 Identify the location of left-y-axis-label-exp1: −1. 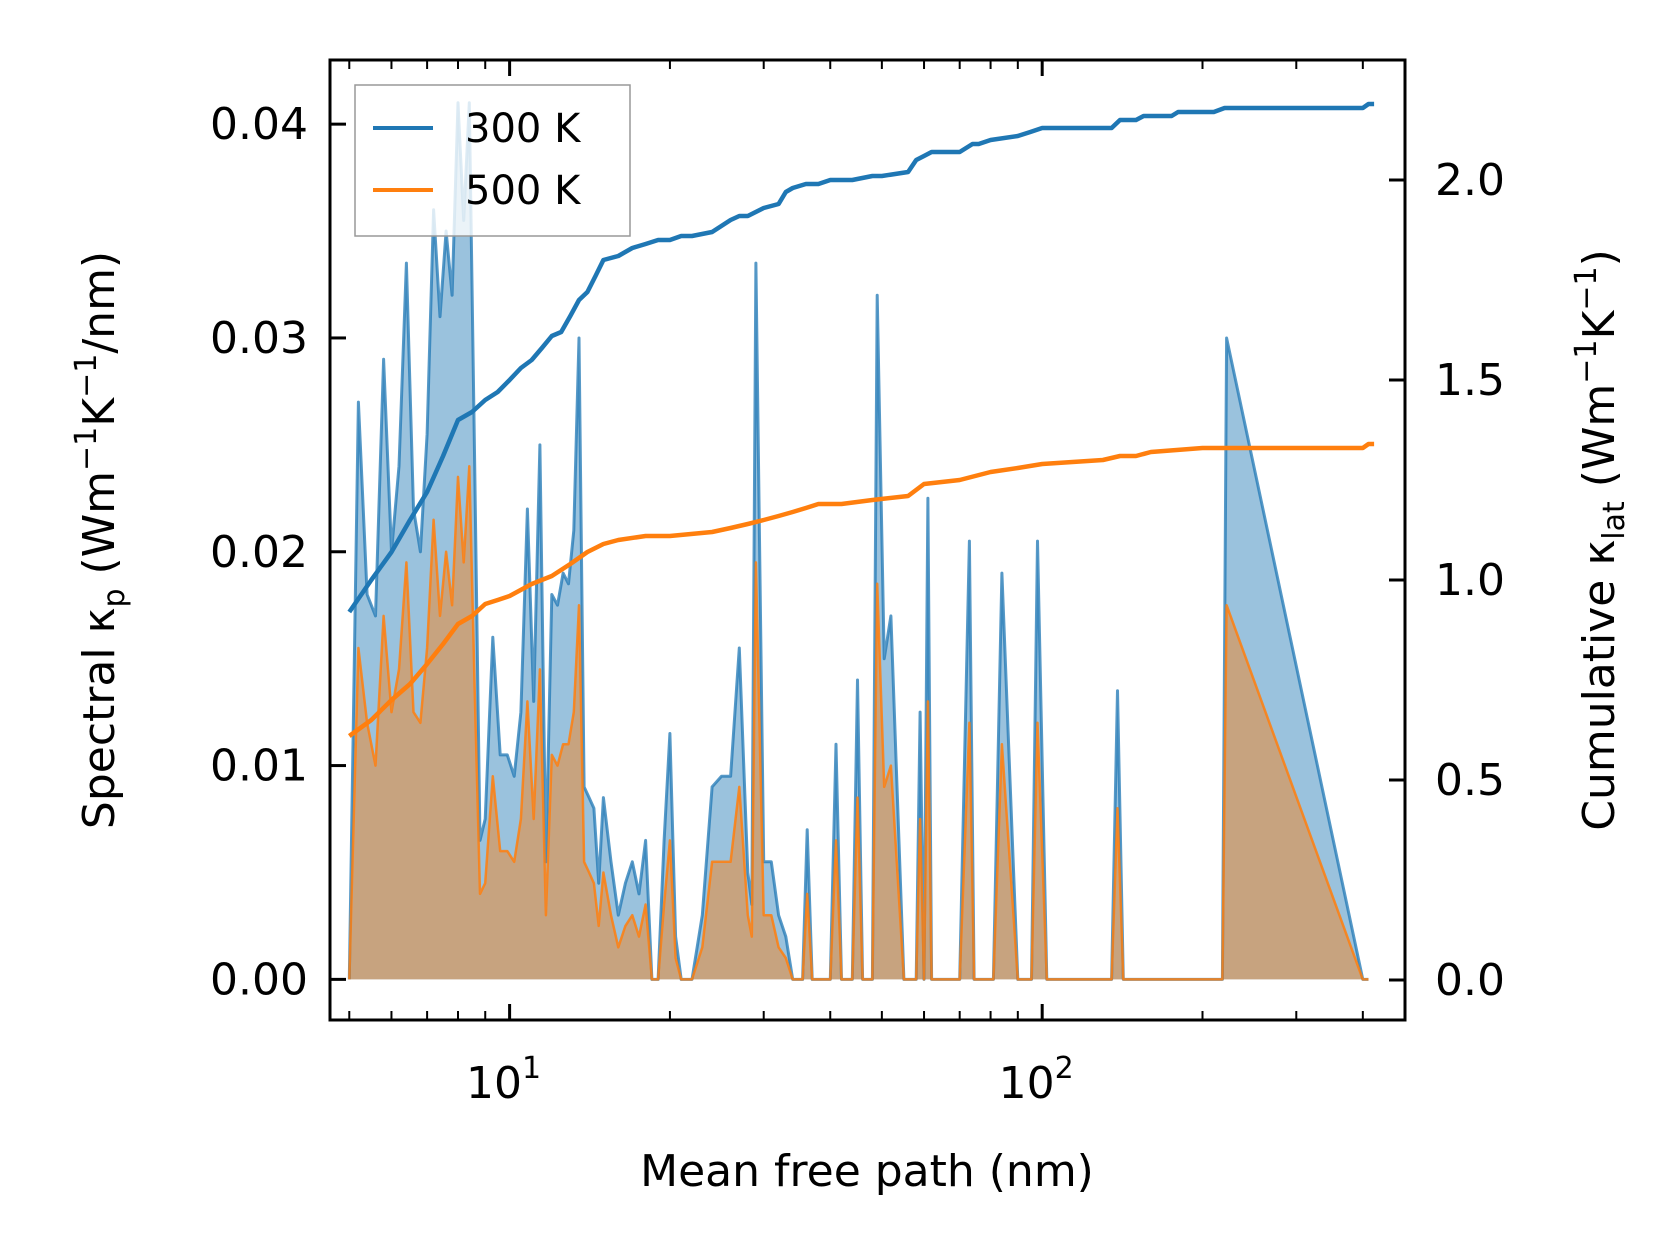
(86, 449).